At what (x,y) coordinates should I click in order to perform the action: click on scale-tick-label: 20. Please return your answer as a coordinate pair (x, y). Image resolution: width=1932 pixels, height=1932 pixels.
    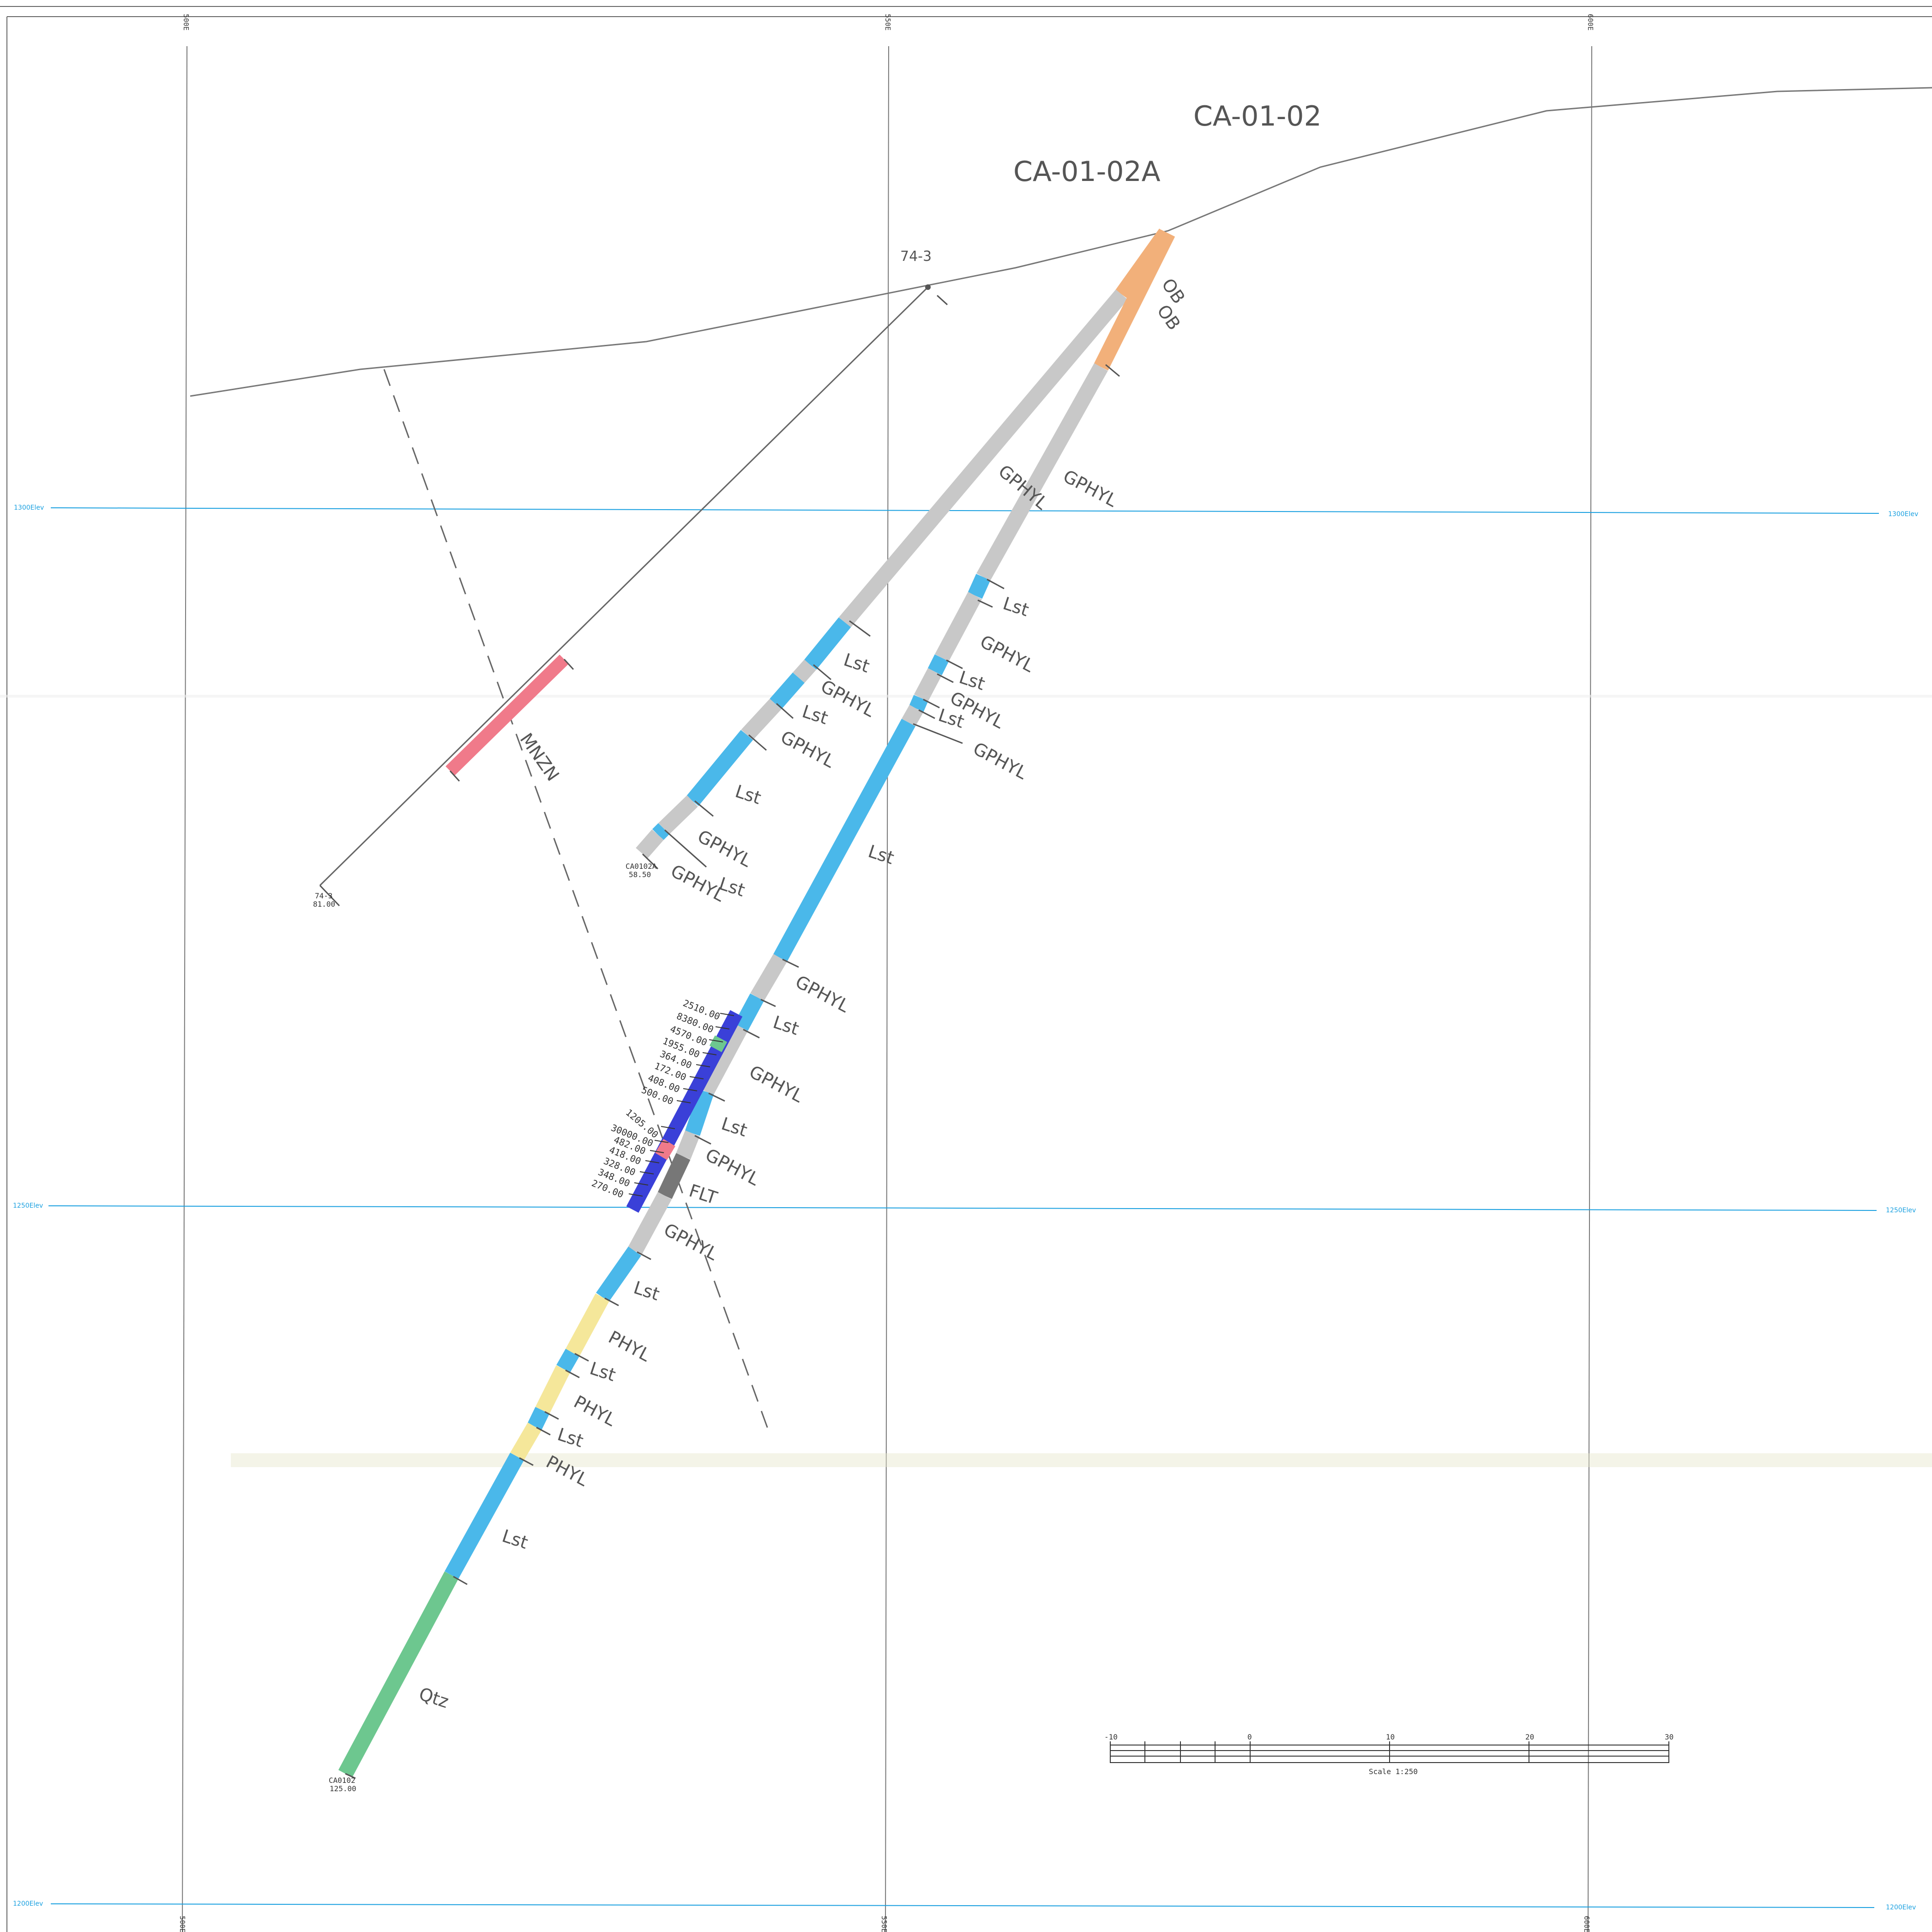
    Looking at the image, I should click on (1529, 1737).